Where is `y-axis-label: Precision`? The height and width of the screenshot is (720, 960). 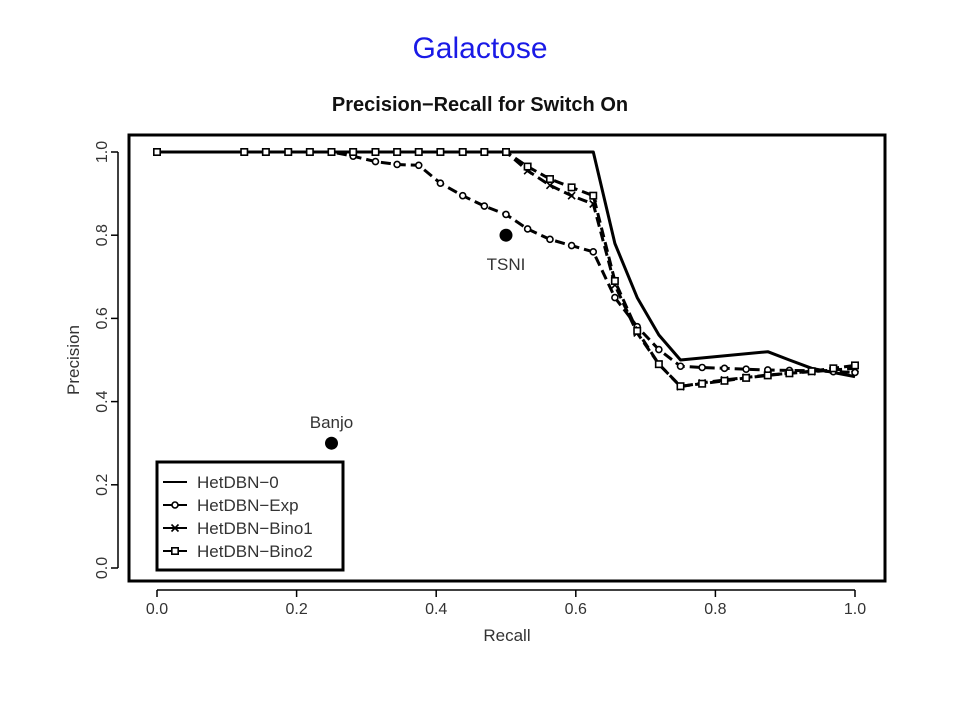
y-axis-label: Precision is located at coordinates (73, 360).